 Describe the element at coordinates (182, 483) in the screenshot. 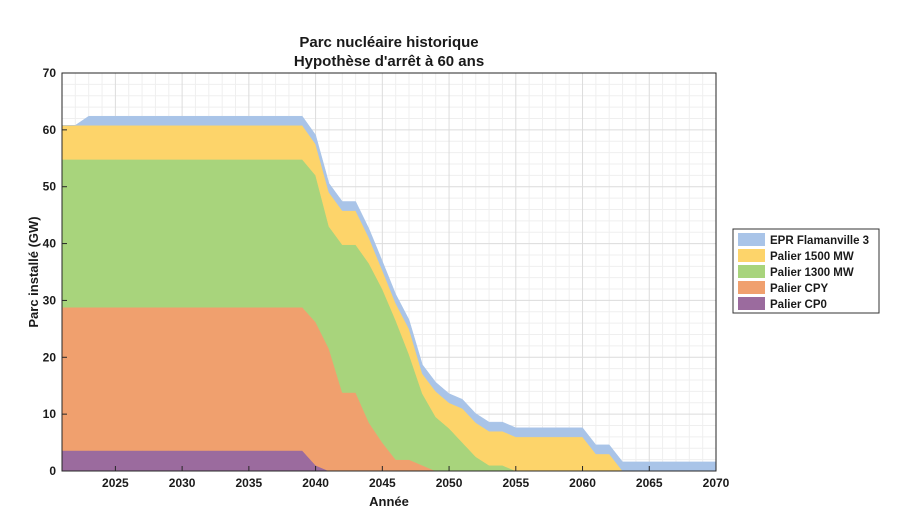

I see `x-tick-label: 2030` at that location.